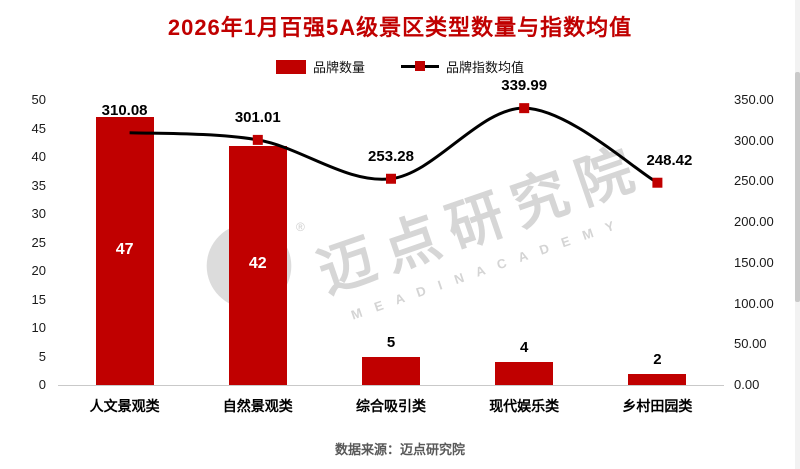 The height and width of the screenshot is (469, 800). Describe the element at coordinates (797, 187) in the screenshot. I see `scrollbar-thumb` at that location.